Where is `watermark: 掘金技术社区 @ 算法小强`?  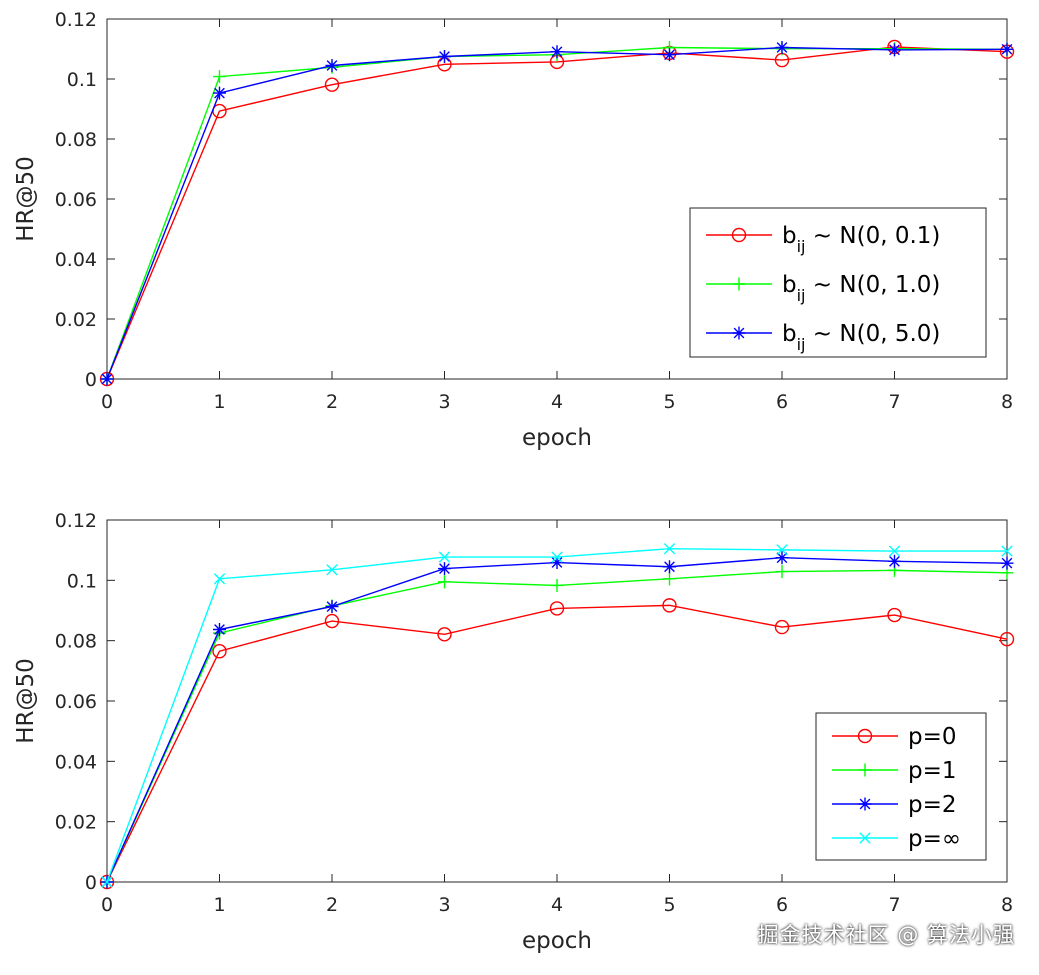
watermark: 掘金技术社区 @ 算法小强 is located at coordinates (886, 935).